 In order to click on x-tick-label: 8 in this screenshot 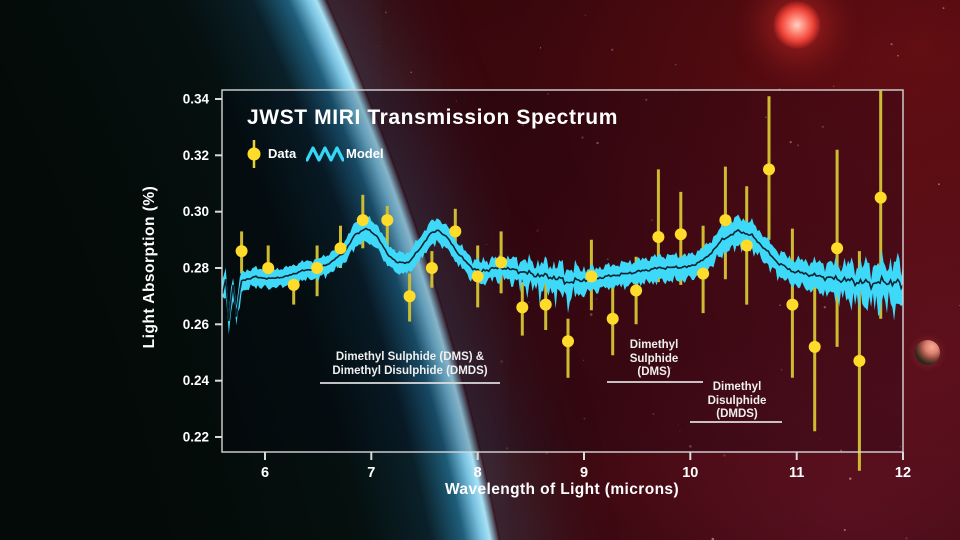, I will do `click(478, 473)`.